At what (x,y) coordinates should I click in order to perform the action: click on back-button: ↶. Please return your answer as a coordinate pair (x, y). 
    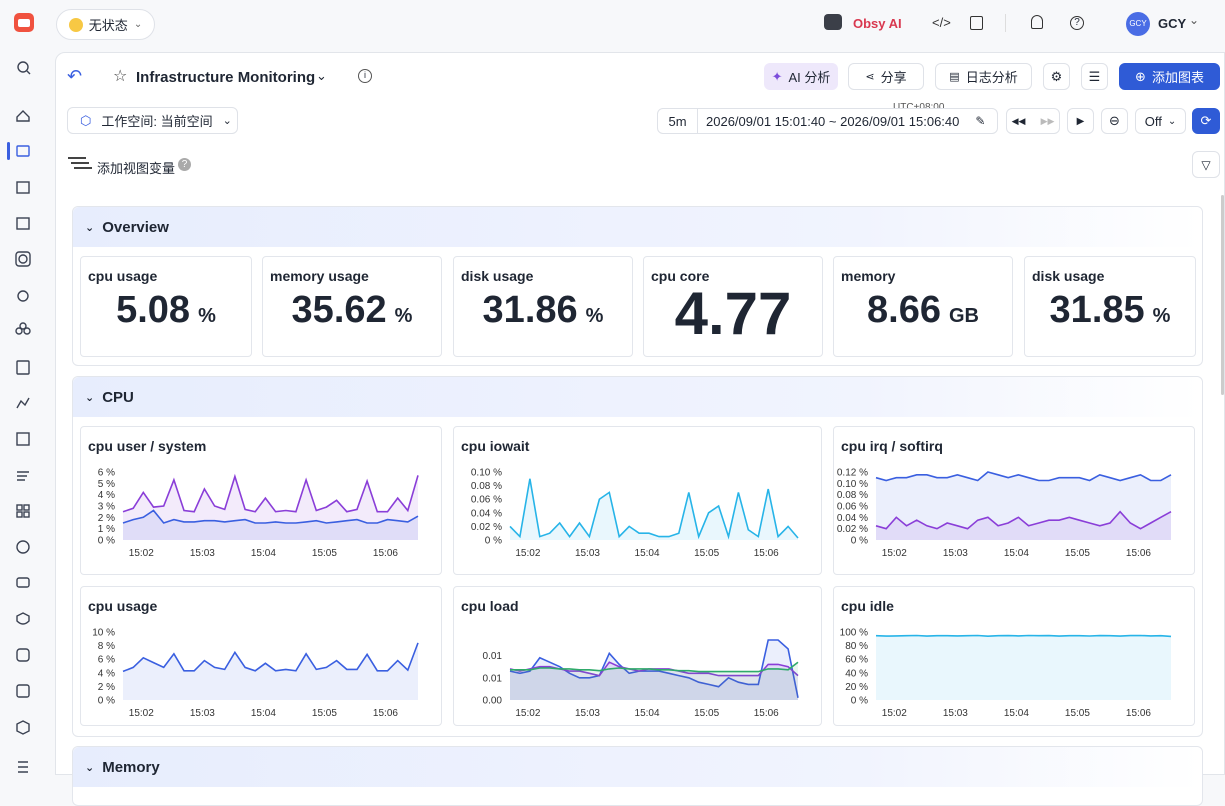
    Looking at the image, I should click on (75, 76).